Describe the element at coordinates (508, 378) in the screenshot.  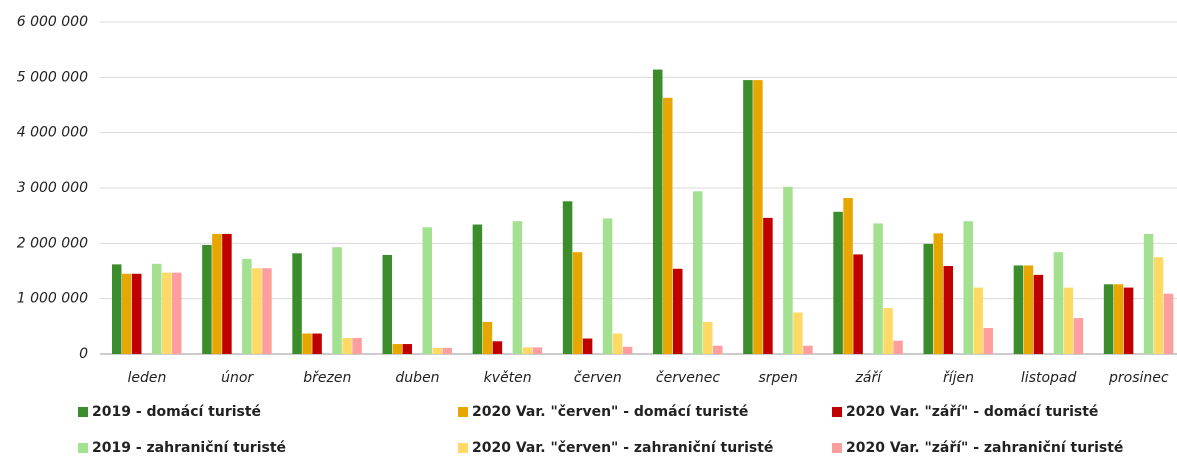
I see `x-tick-label: květen` at that location.